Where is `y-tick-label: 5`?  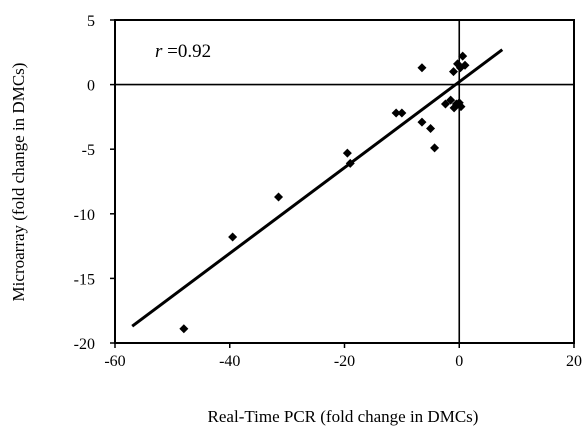 y-tick-label: 5 is located at coordinates (91, 21).